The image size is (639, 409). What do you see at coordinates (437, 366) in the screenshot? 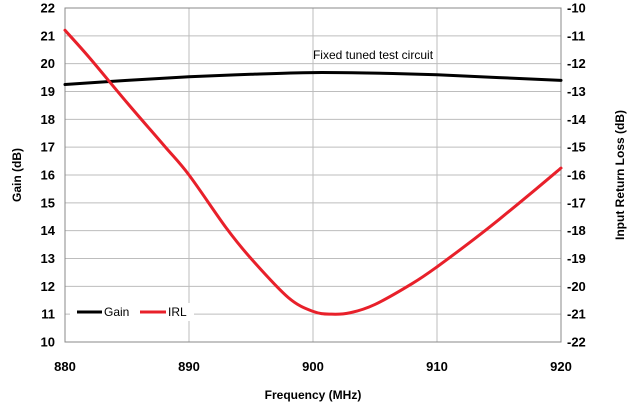
I see `x-tick-label: 910` at bounding box center [437, 366].